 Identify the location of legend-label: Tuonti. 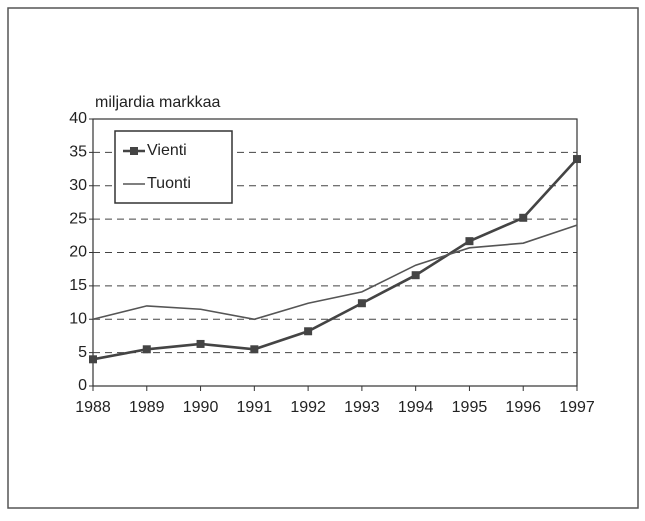
(169, 183).